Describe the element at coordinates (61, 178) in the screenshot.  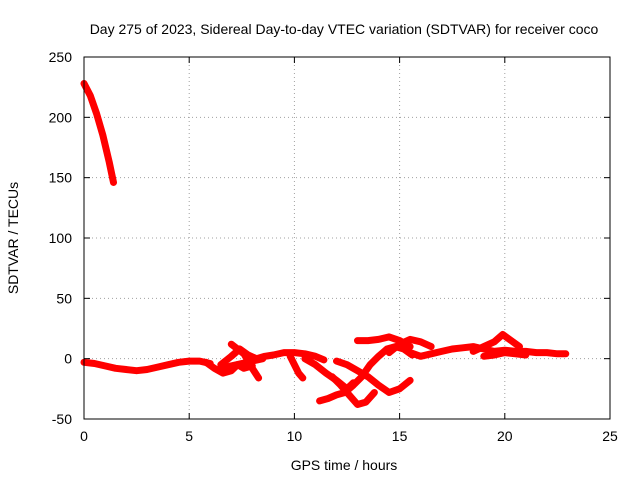
I see `y-tick-label: 150` at that location.